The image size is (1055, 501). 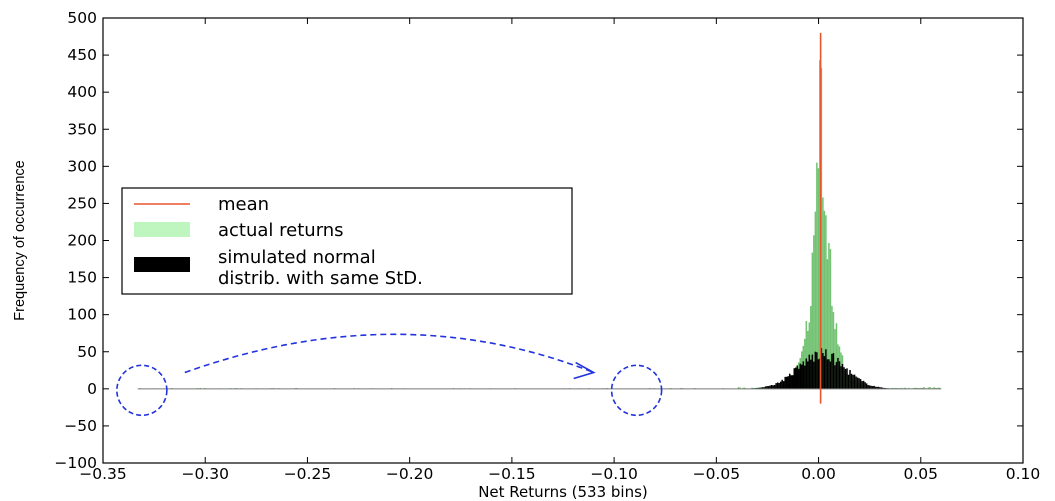 I want to click on legend-actual-swatch, so click(x=162, y=229).